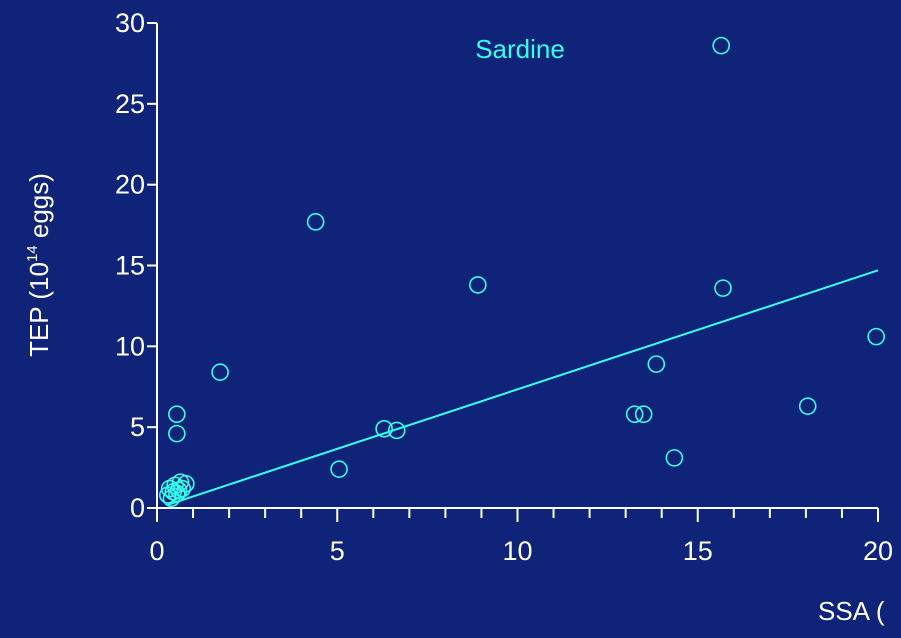 This screenshot has height=638, width=901. What do you see at coordinates (156, 551) in the screenshot?
I see `x-tick-label: 0` at bounding box center [156, 551].